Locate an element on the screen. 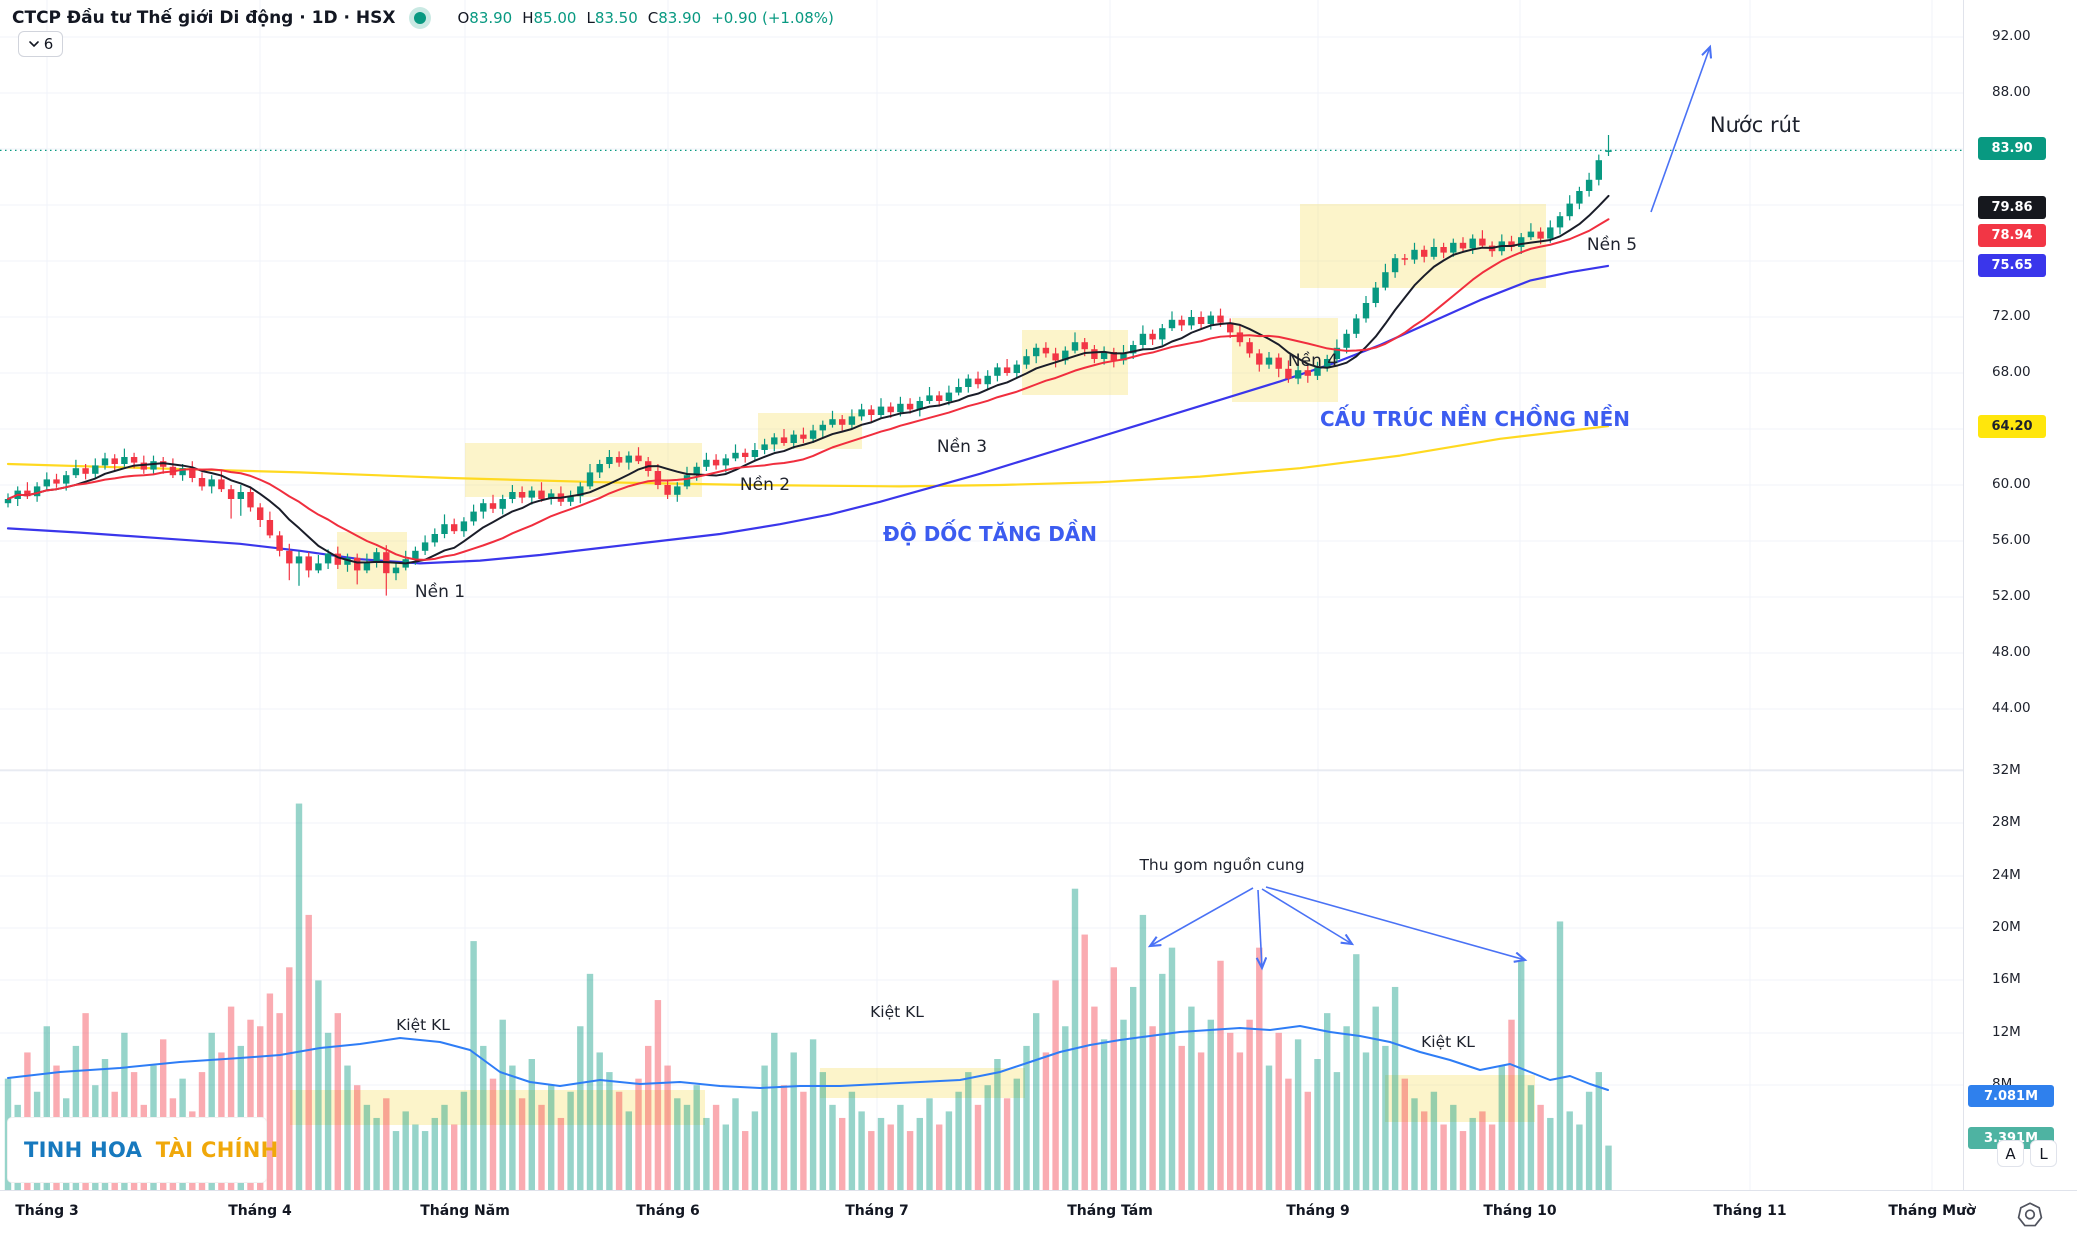 This screenshot has width=2077, height=1238. axis-tick-label: 44.00 is located at coordinates (2011, 708).